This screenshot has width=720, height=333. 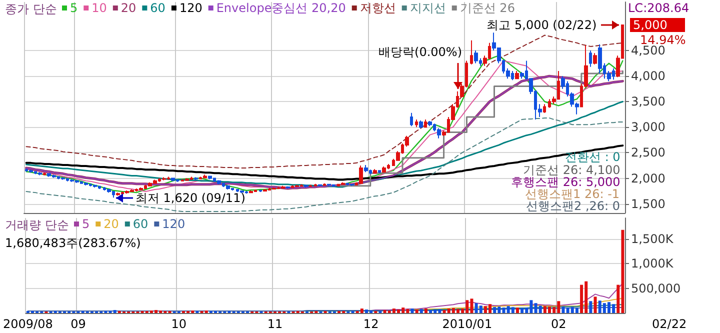 I want to click on y-tick-label: 2,000, so click(x=648, y=178).